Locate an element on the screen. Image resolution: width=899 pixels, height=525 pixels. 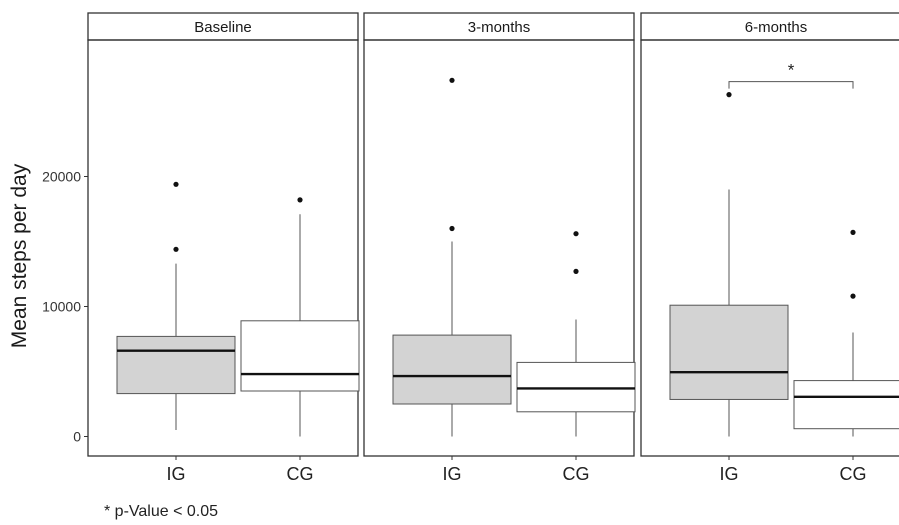
y-tick-label: 20000 is located at coordinates (61, 177).